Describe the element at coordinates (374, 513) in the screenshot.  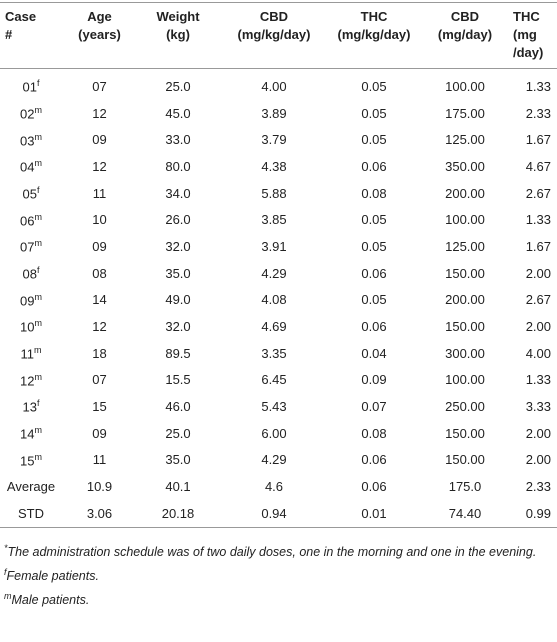
I see `cell: 0.01` at that location.